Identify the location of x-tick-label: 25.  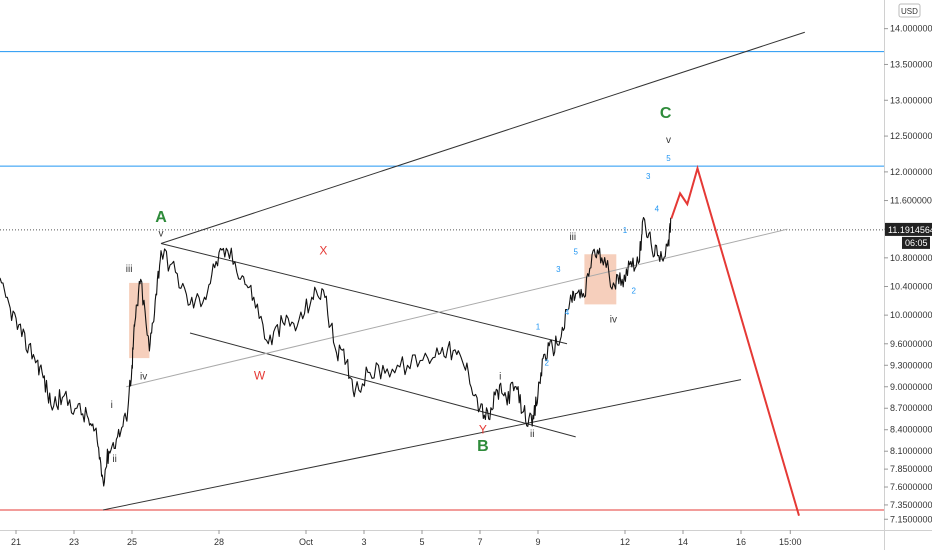
(132, 542).